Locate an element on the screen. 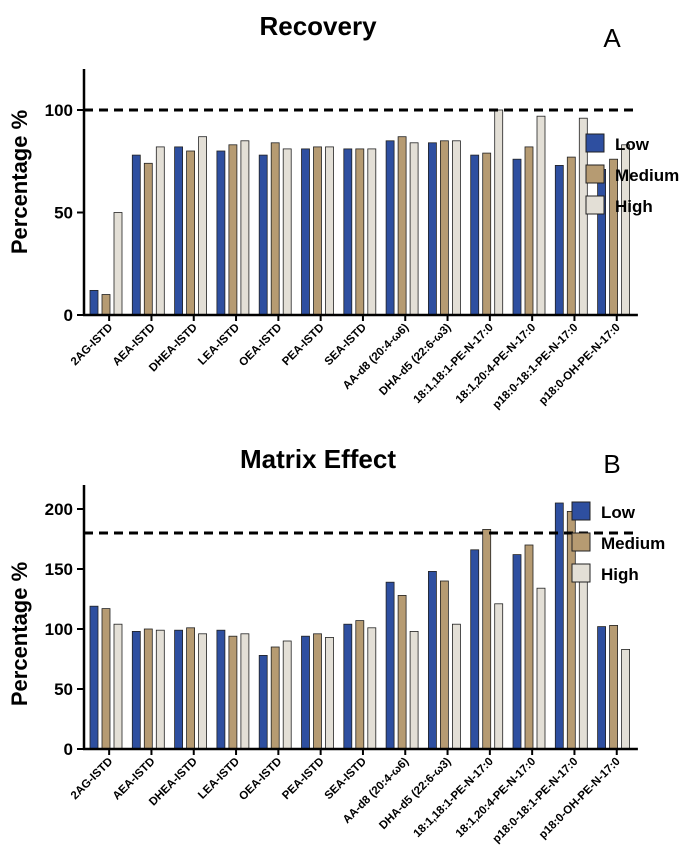  x-tick-label: 18:1,18:1-PE-N-17:0 is located at coordinates (453, 798).